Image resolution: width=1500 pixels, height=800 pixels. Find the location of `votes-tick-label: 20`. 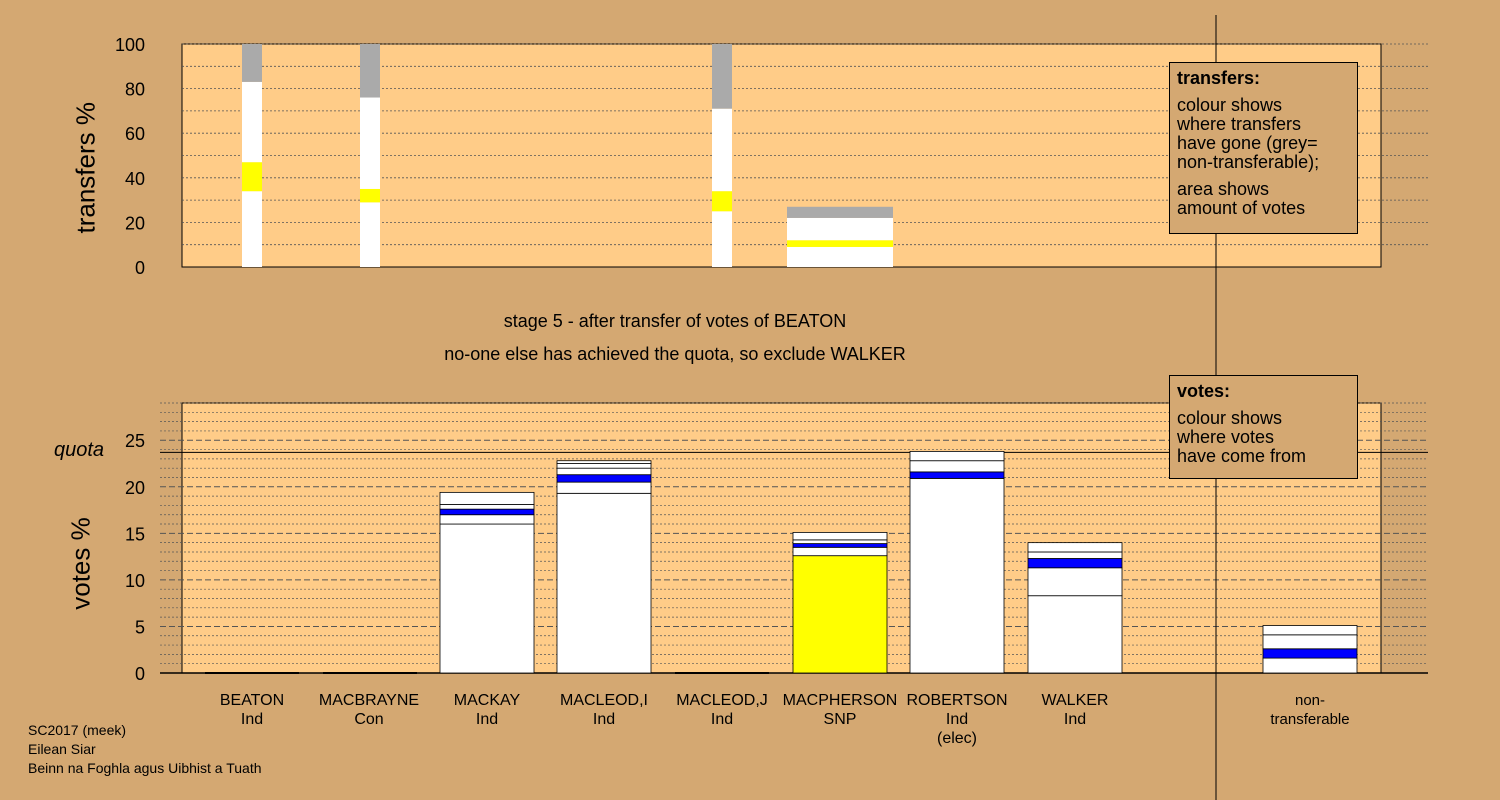

votes-tick-label: 20 is located at coordinates (135, 488).